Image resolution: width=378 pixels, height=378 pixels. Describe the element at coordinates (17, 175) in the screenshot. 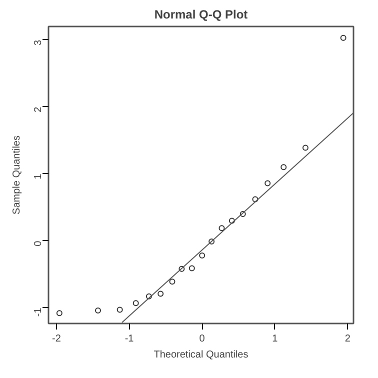

I see `y-axis-title: Sample Quantiles` at that location.